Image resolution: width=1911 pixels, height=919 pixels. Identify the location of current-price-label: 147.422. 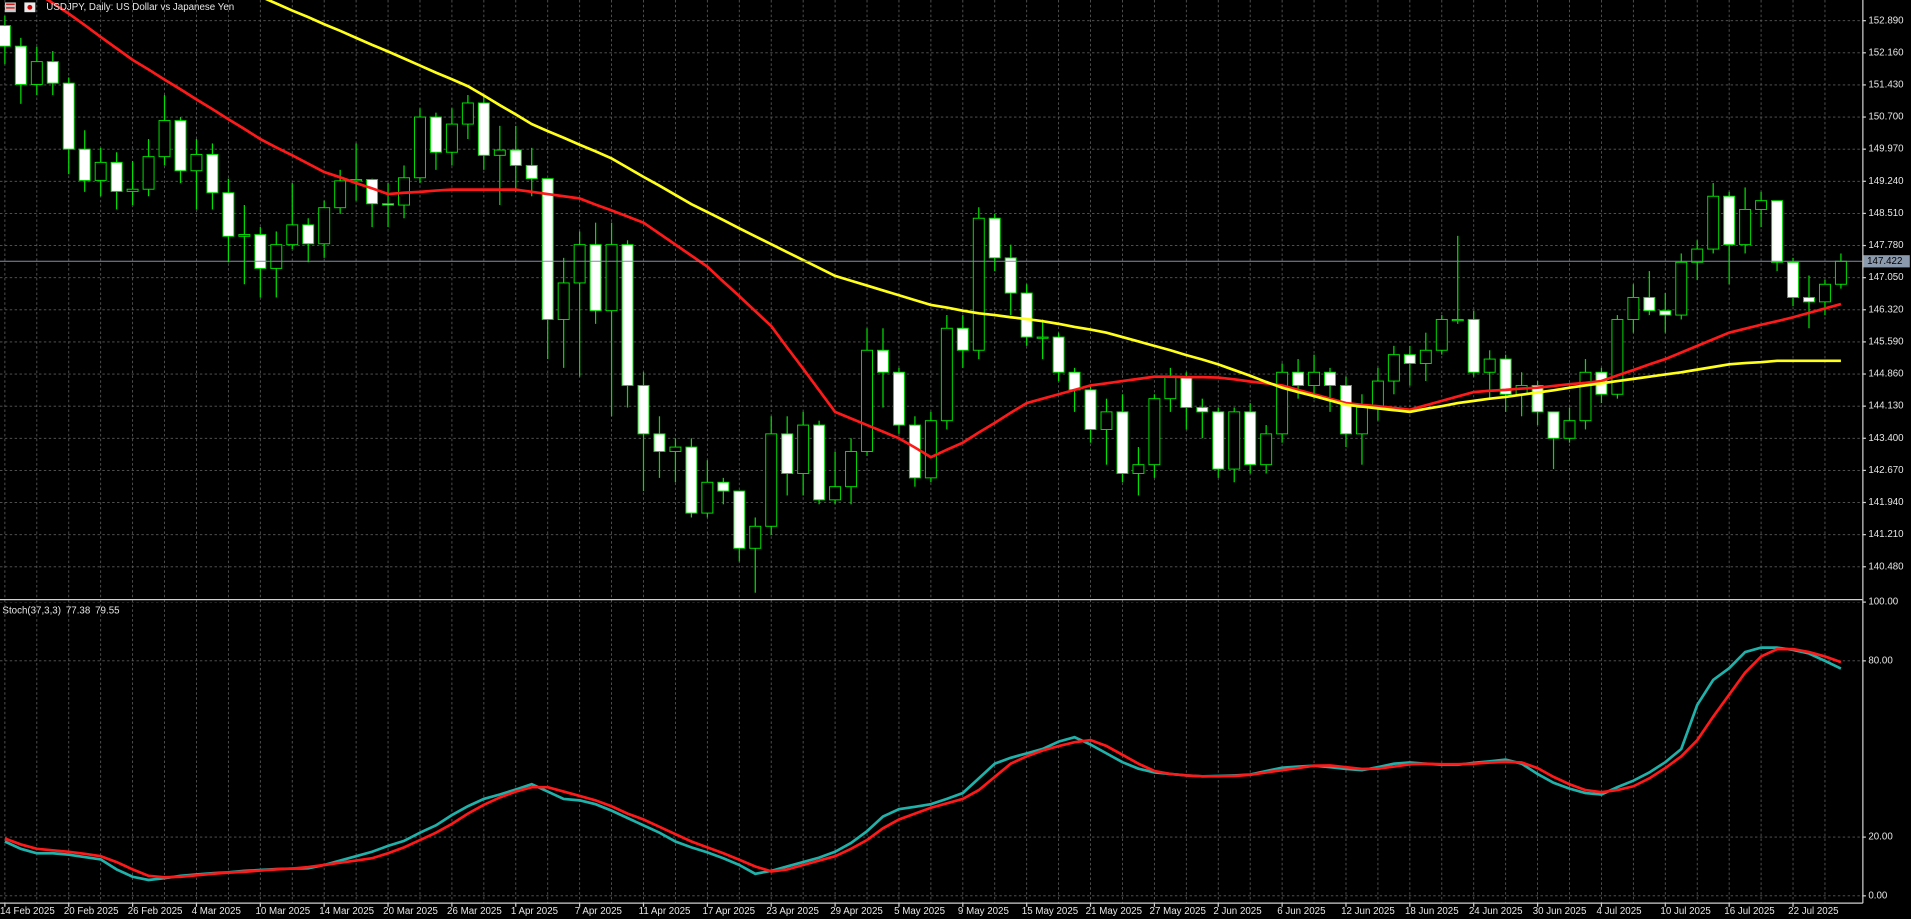
(1884, 261).